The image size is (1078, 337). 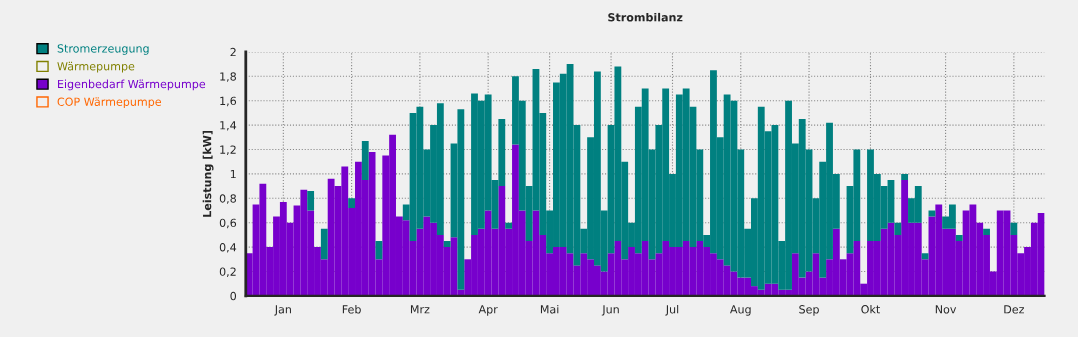 What do you see at coordinates (227, 272) in the screenshot?
I see `y-tick-label: 0,2` at bounding box center [227, 272].